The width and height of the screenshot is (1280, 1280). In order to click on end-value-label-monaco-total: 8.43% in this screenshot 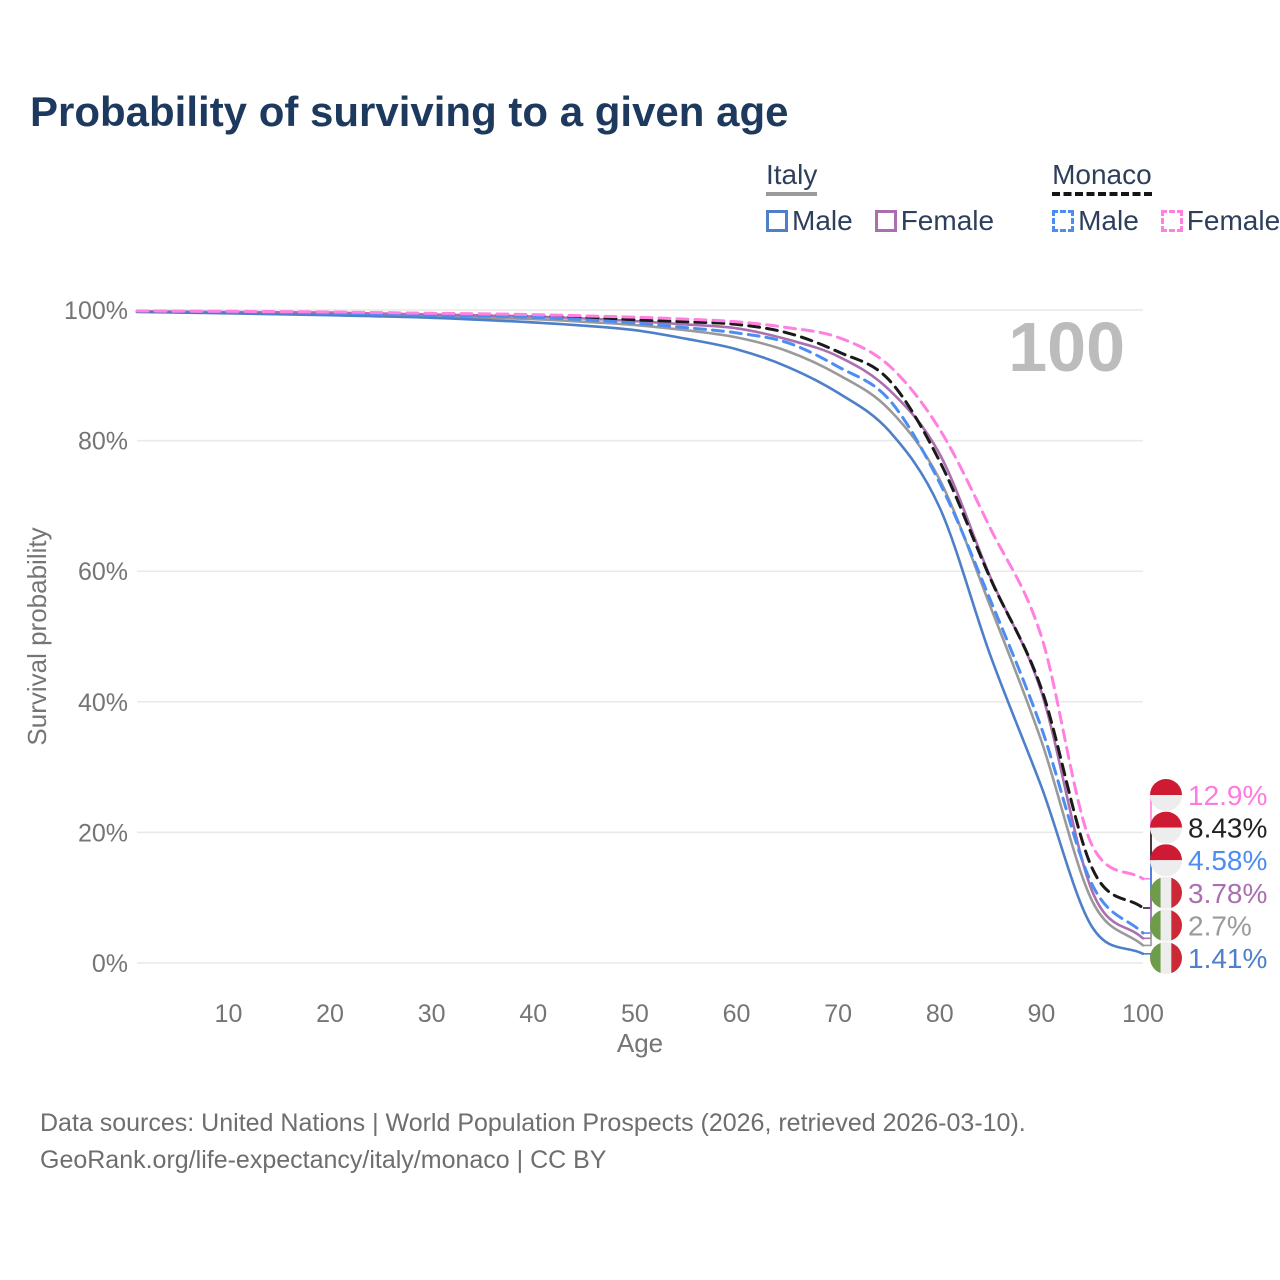, I will do `click(1227, 828)`.